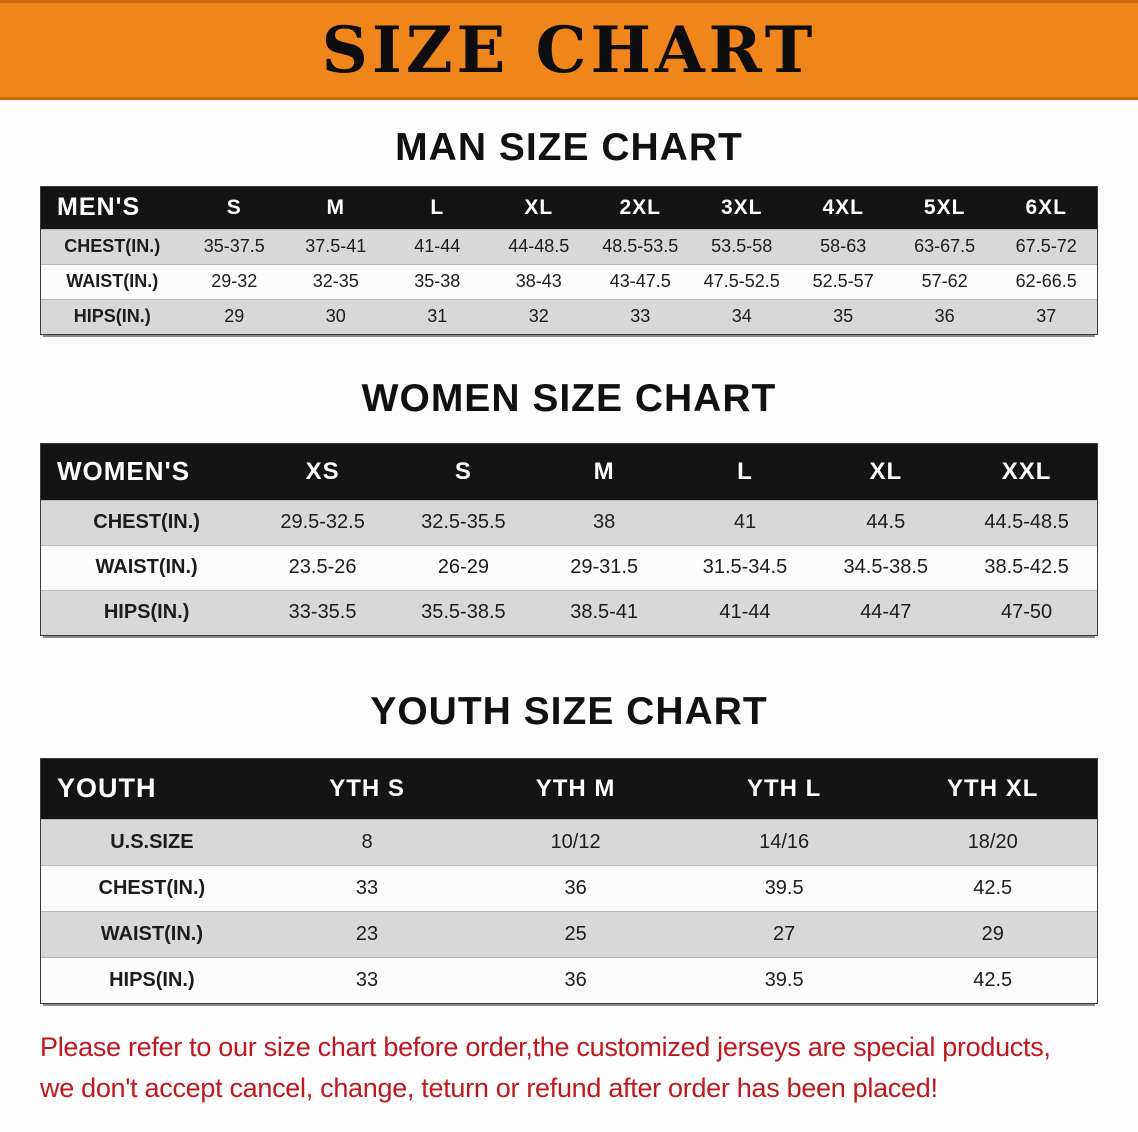  Describe the element at coordinates (1046, 208) in the screenshot. I see `size-header-cell: 6XL` at that location.